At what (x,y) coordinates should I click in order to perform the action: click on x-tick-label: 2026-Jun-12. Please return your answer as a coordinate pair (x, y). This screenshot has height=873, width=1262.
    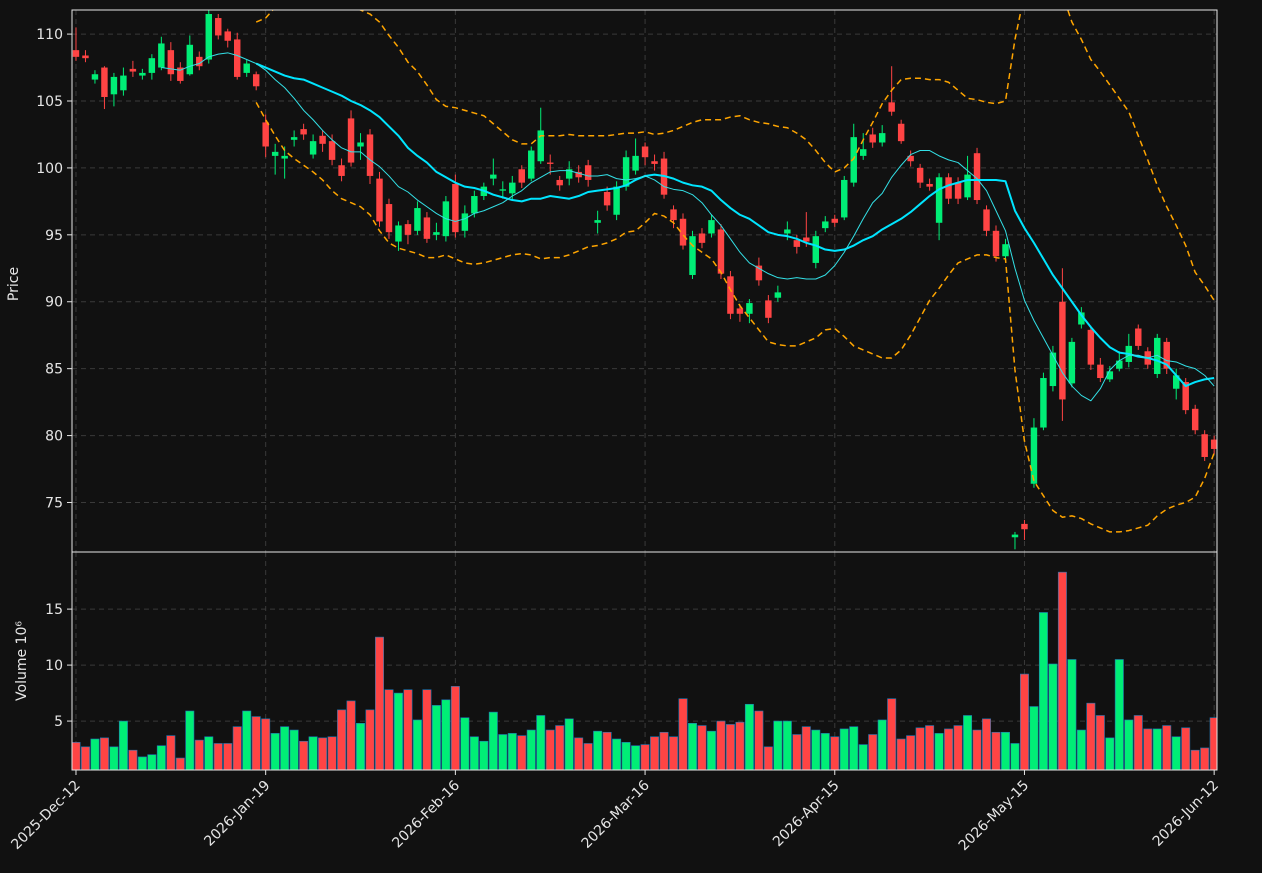
    Looking at the image, I should click on (1186, 814).